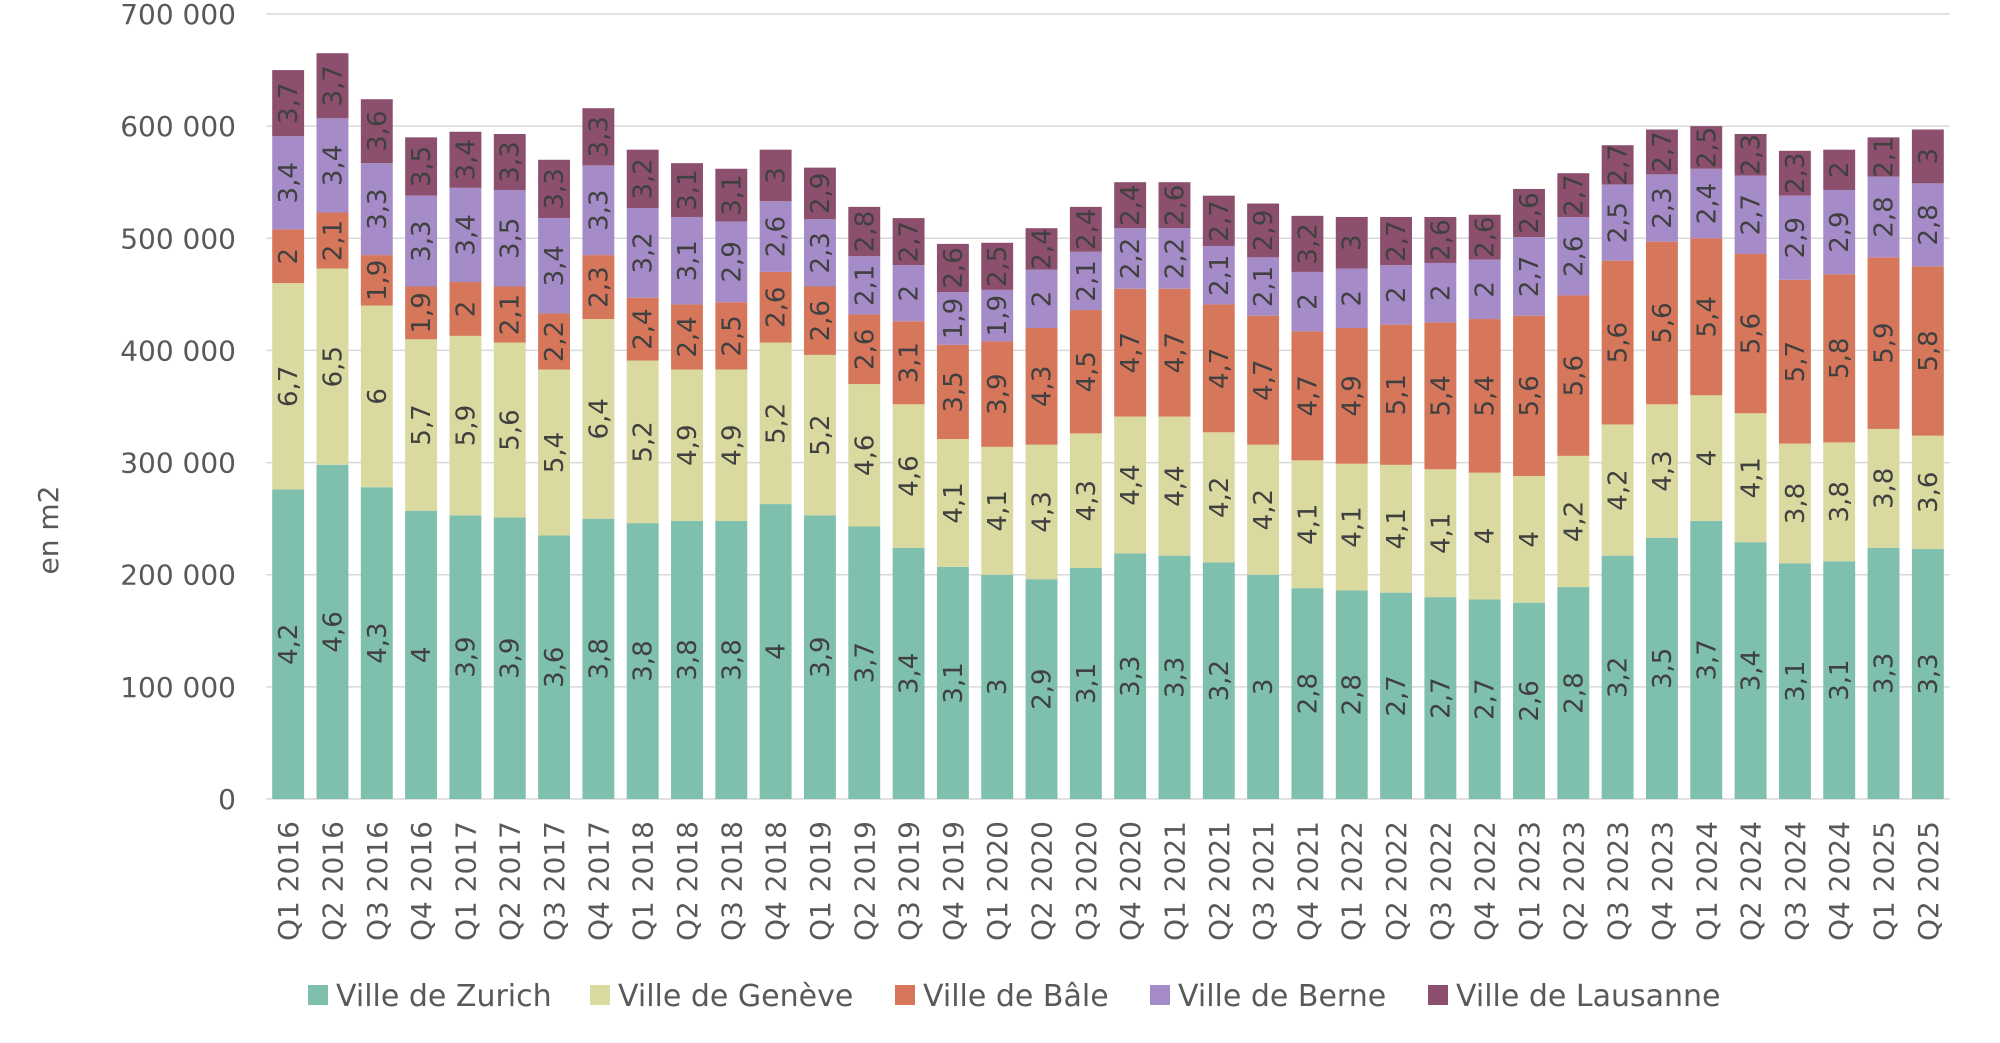 The image size is (2000, 1043). What do you see at coordinates (178, 238) in the screenshot?
I see `y-tick-label: 500 000` at bounding box center [178, 238].